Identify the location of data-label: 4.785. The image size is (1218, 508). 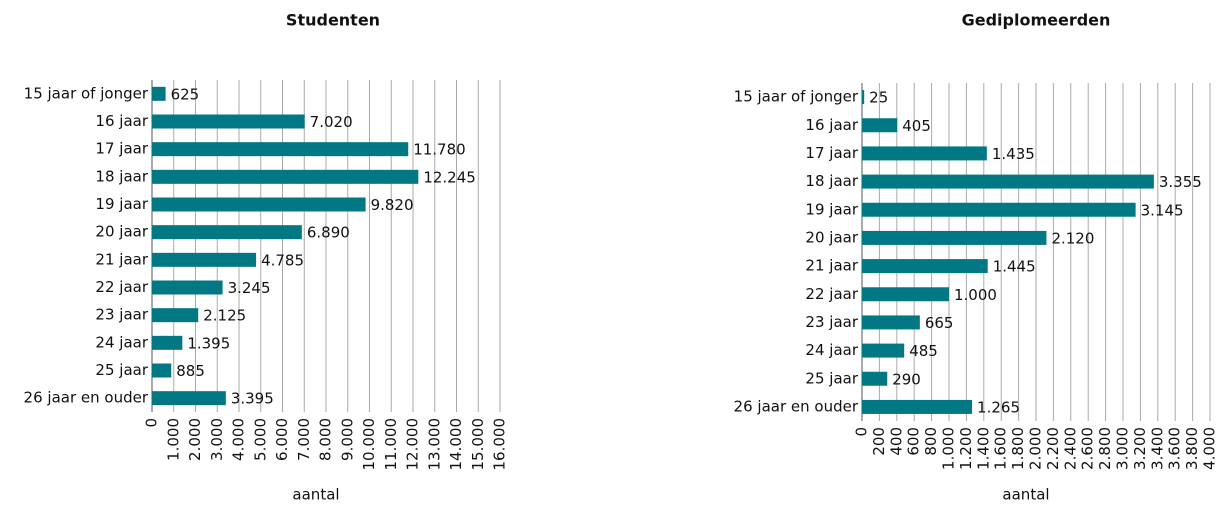
(282, 260).